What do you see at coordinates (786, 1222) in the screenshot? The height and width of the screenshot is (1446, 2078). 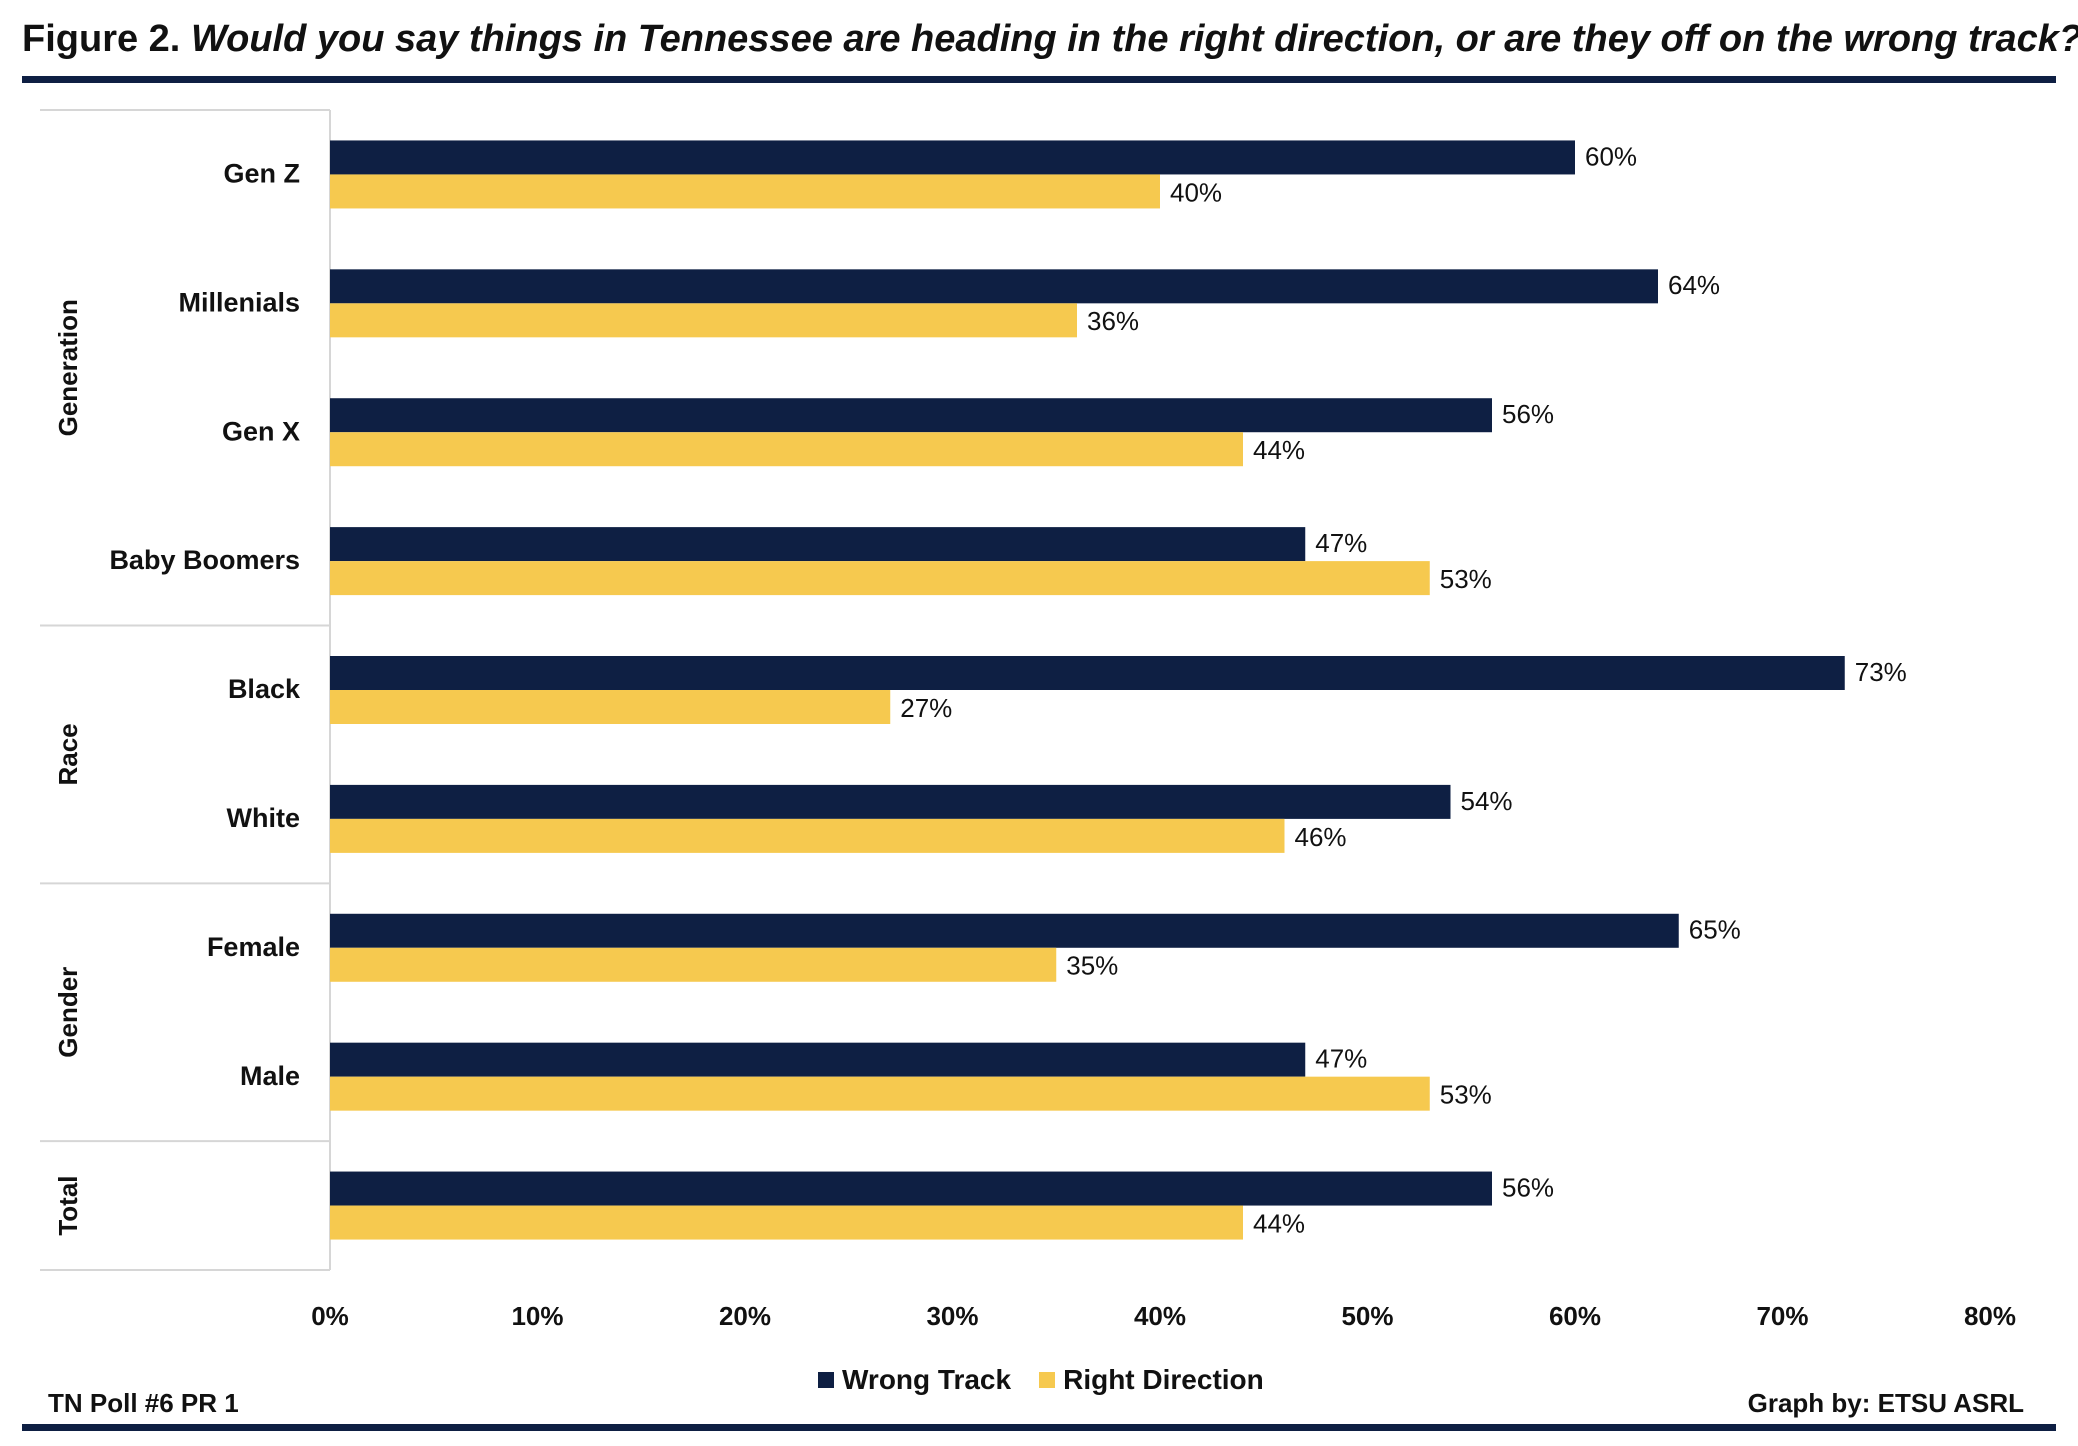 I see `bar-right-direction-total` at bounding box center [786, 1222].